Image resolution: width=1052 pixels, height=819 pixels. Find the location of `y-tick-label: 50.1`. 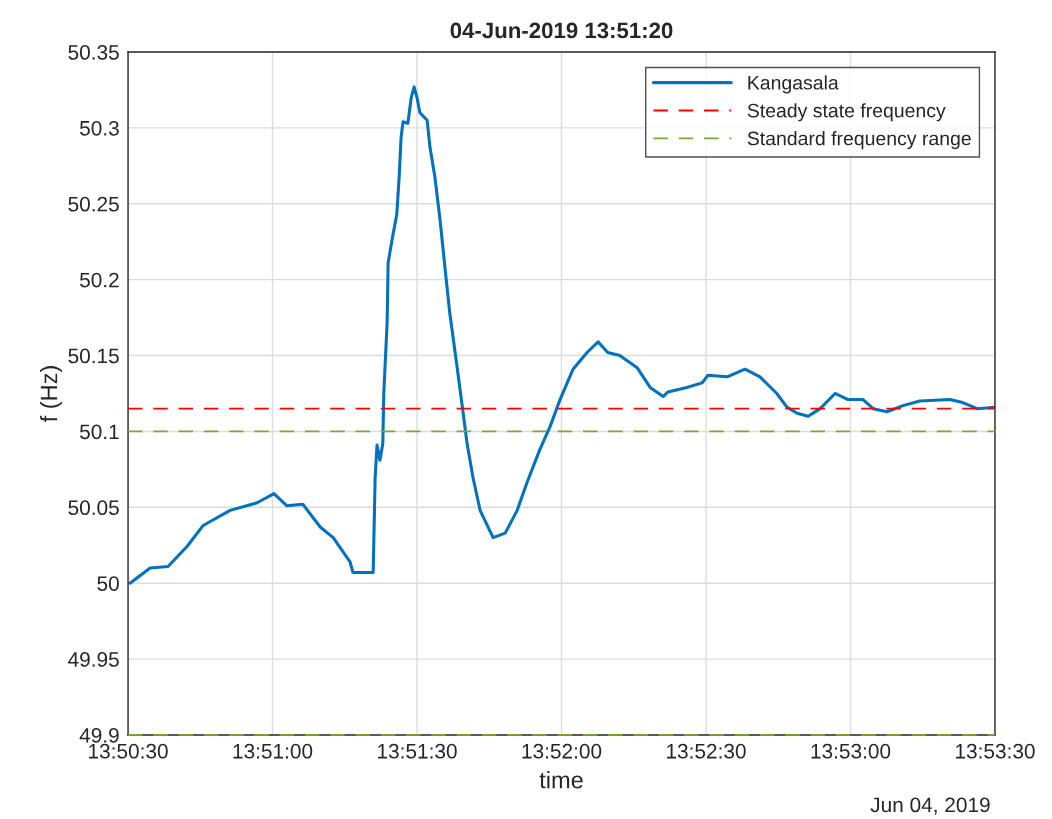

y-tick-label: 50.1 is located at coordinates (99, 432).